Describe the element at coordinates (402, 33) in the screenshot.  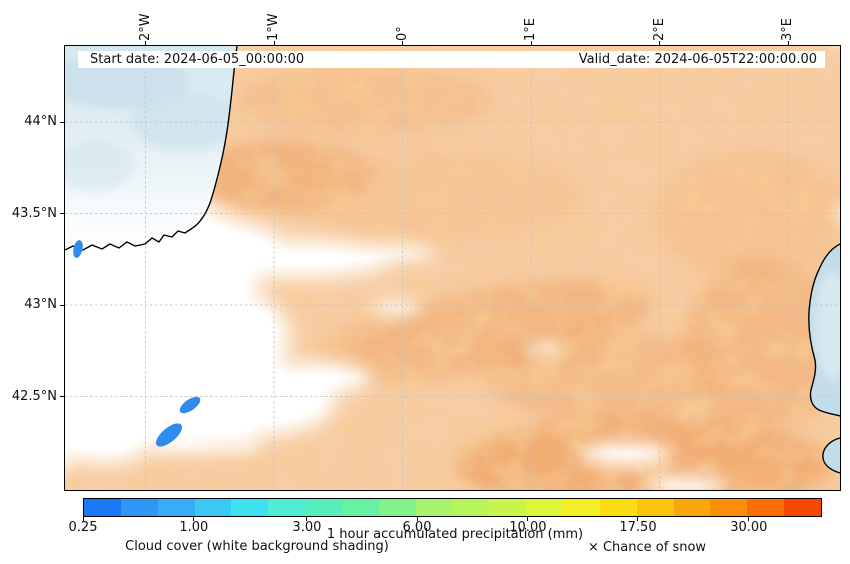
I see `lon-tick-label: 0°` at that location.